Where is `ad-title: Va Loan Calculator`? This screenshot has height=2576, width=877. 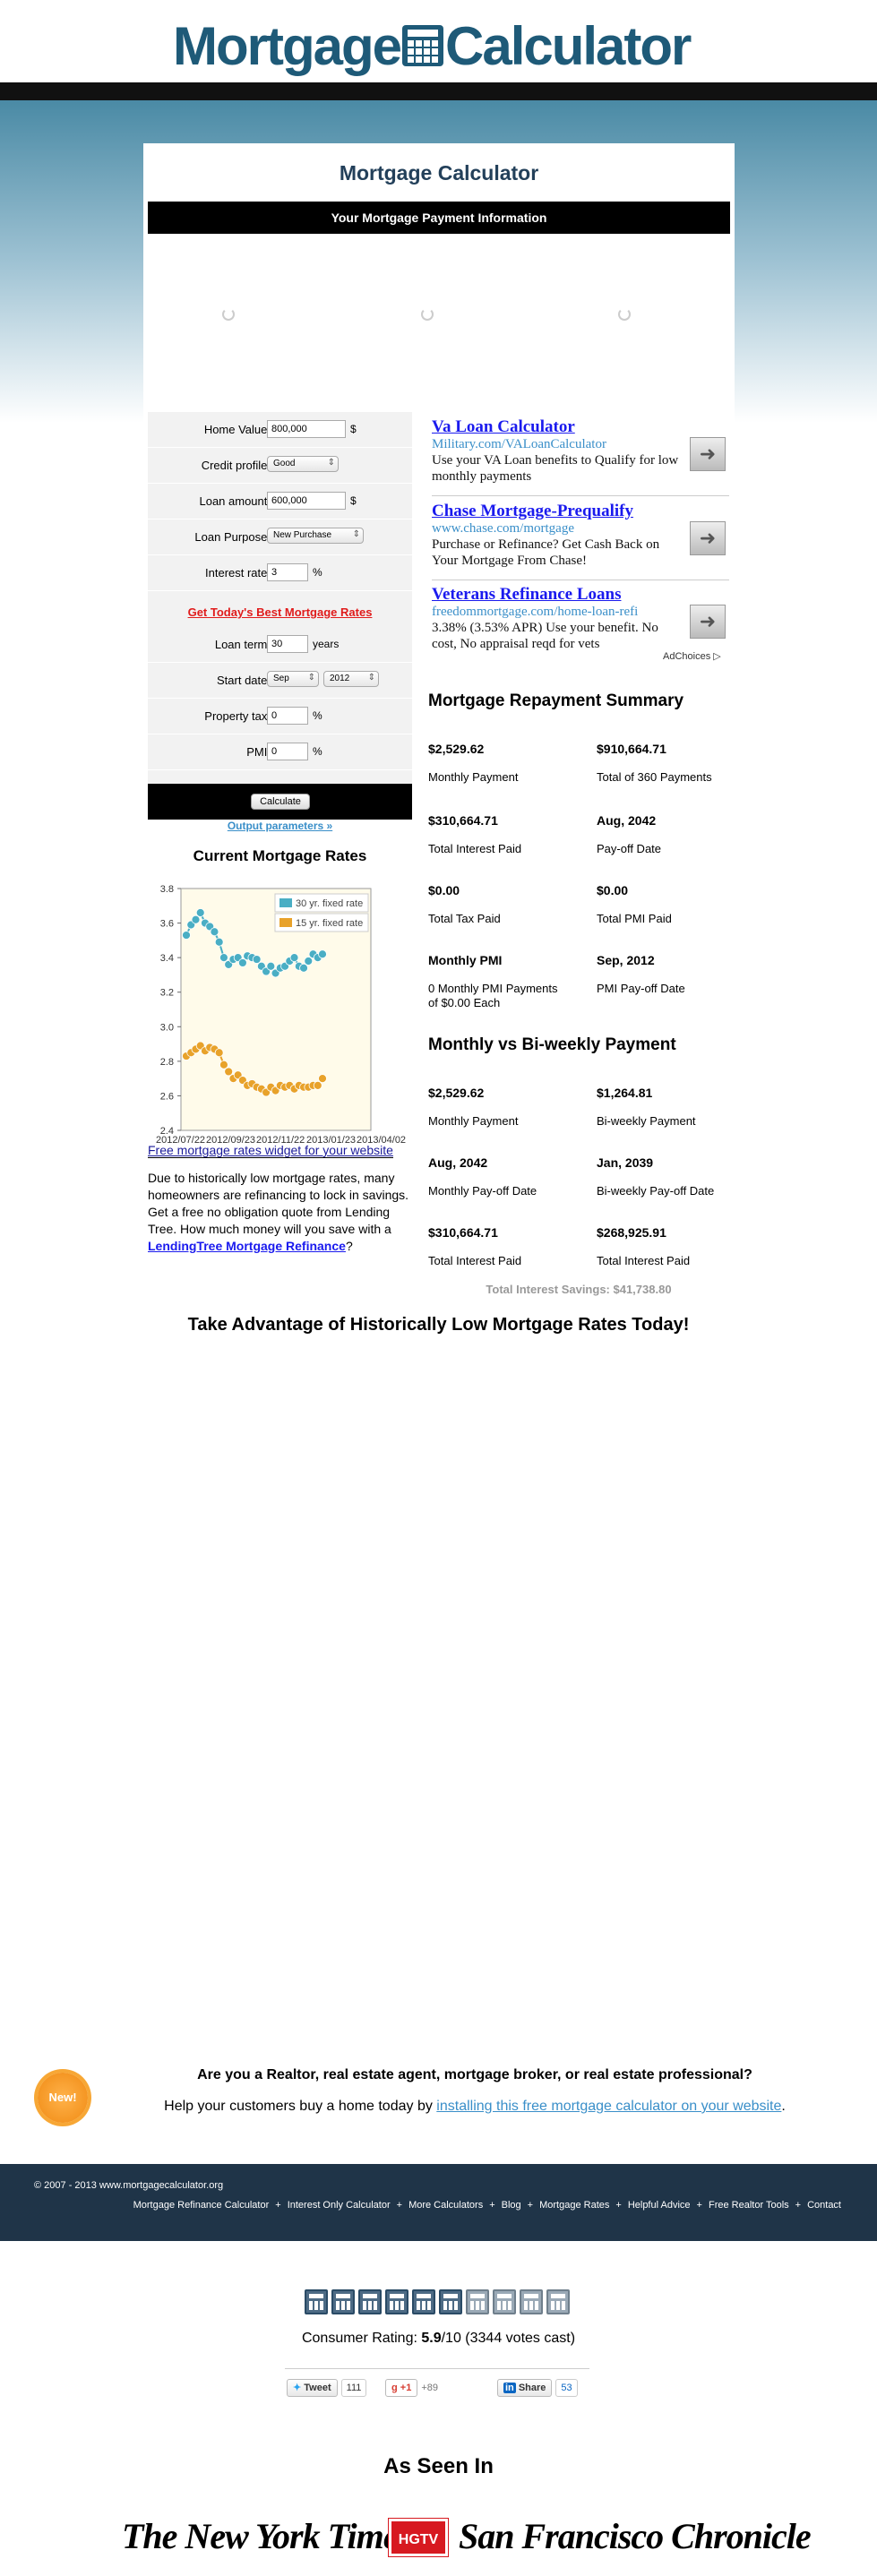
ad-title: Va Loan Calculator is located at coordinates (504, 426).